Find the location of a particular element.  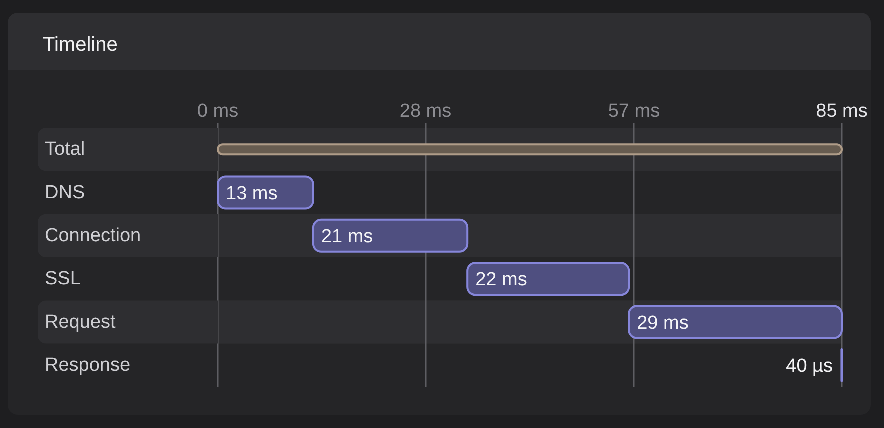

data-label: 13 ms is located at coordinates (252, 193).